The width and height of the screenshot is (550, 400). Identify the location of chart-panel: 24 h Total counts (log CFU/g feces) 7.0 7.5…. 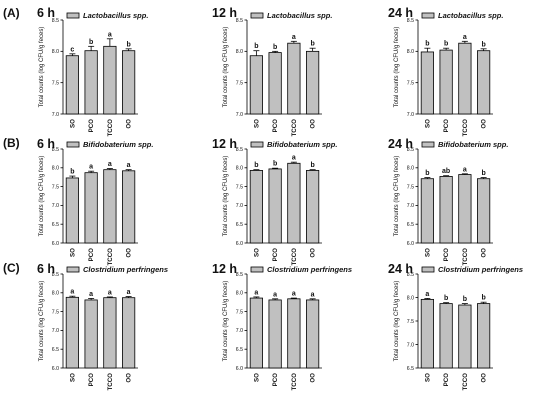
(445, 71).